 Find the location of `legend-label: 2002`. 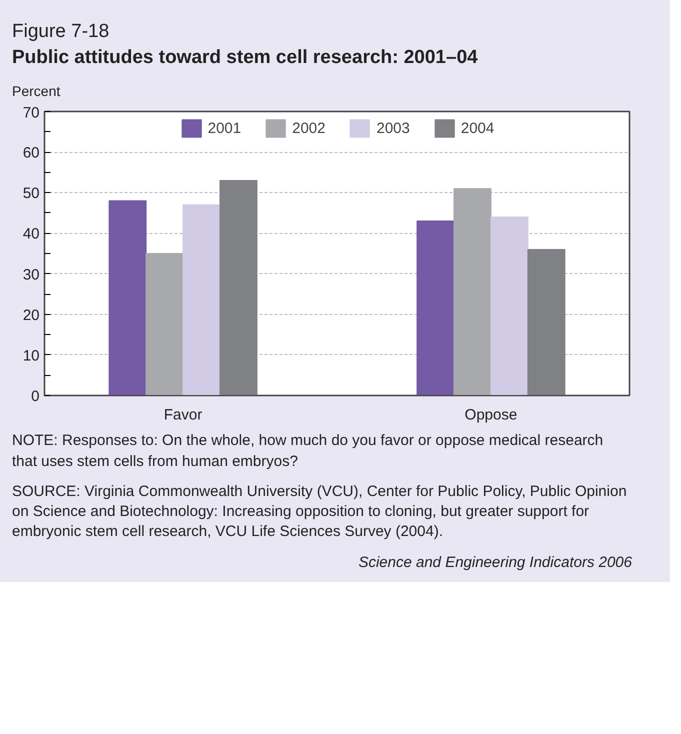

legend-label: 2002 is located at coordinates (309, 128).